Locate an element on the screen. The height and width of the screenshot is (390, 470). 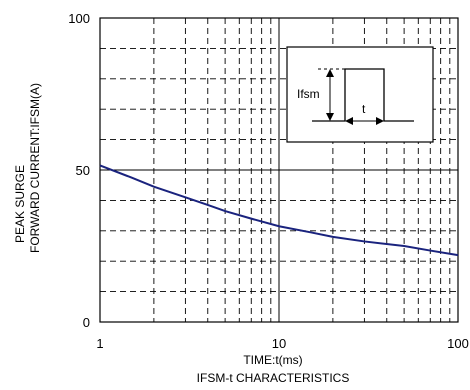
y-axis-label-line2: FORWARD CURRENT:IFSM(A) is located at coordinates (35, 168).